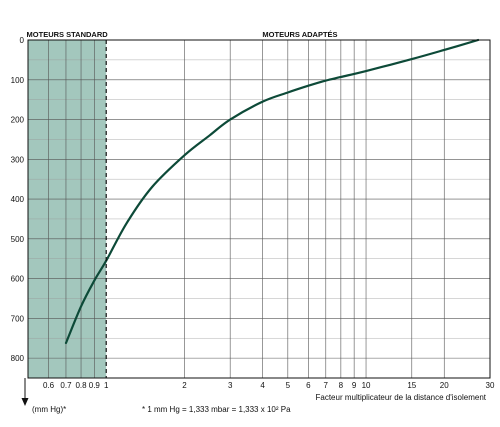  What do you see at coordinates (18, 358) in the screenshot?
I see `y-tick-label: 800` at bounding box center [18, 358].